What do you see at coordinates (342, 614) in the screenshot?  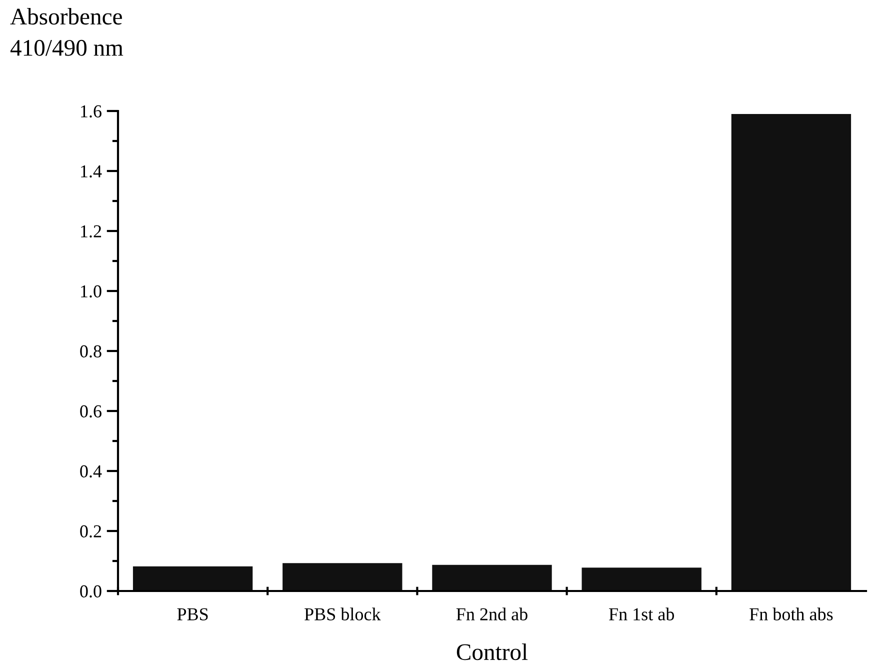 I see `x-tick-label: PBS block` at bounding box center [342, 614].